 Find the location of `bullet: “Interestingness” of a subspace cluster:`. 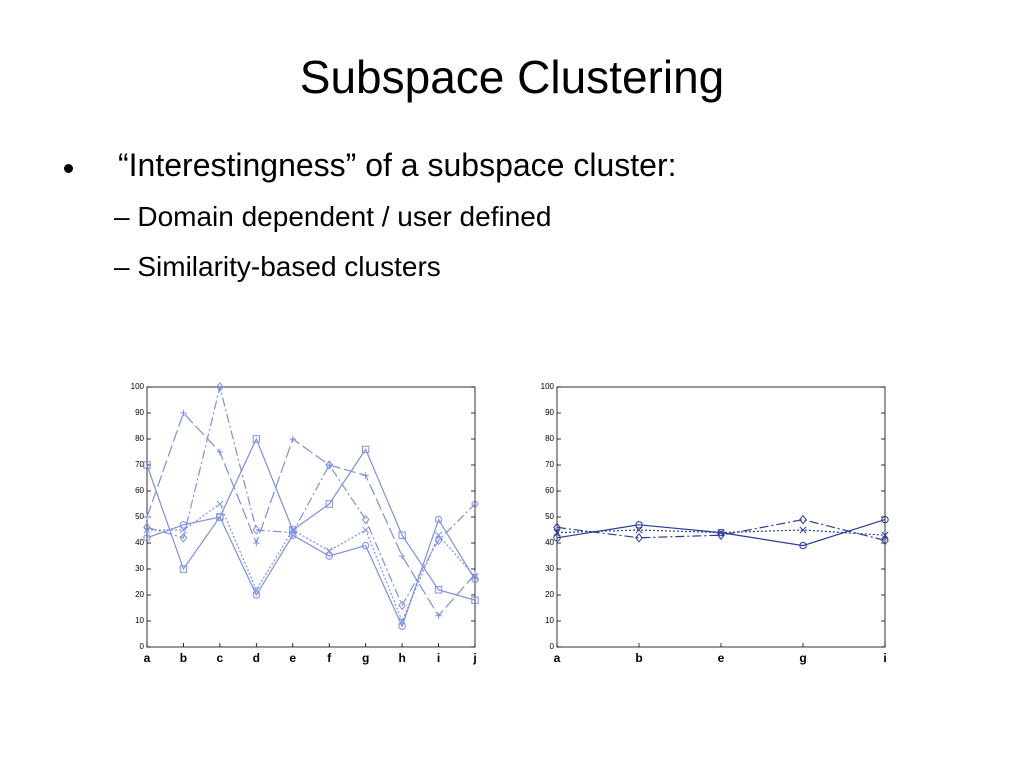

bullet: “Interestingness” of a subspace cluster: is located at coordinates (397, 165).